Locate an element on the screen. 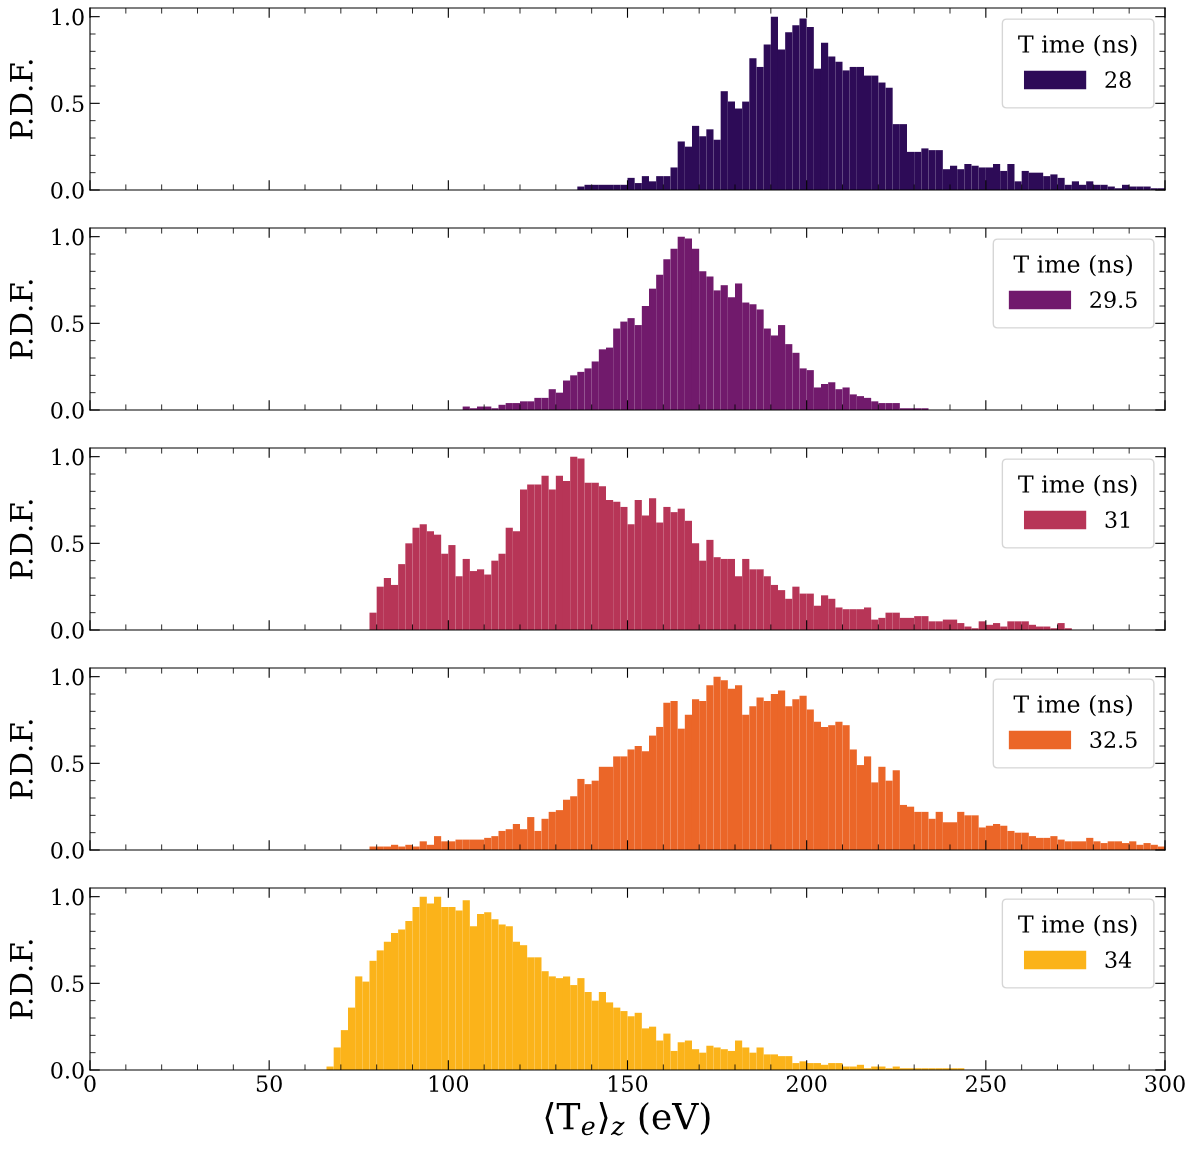 The image size is (1190, 1160). x-tick-label: 50 is located at coordinates (269, 1084).